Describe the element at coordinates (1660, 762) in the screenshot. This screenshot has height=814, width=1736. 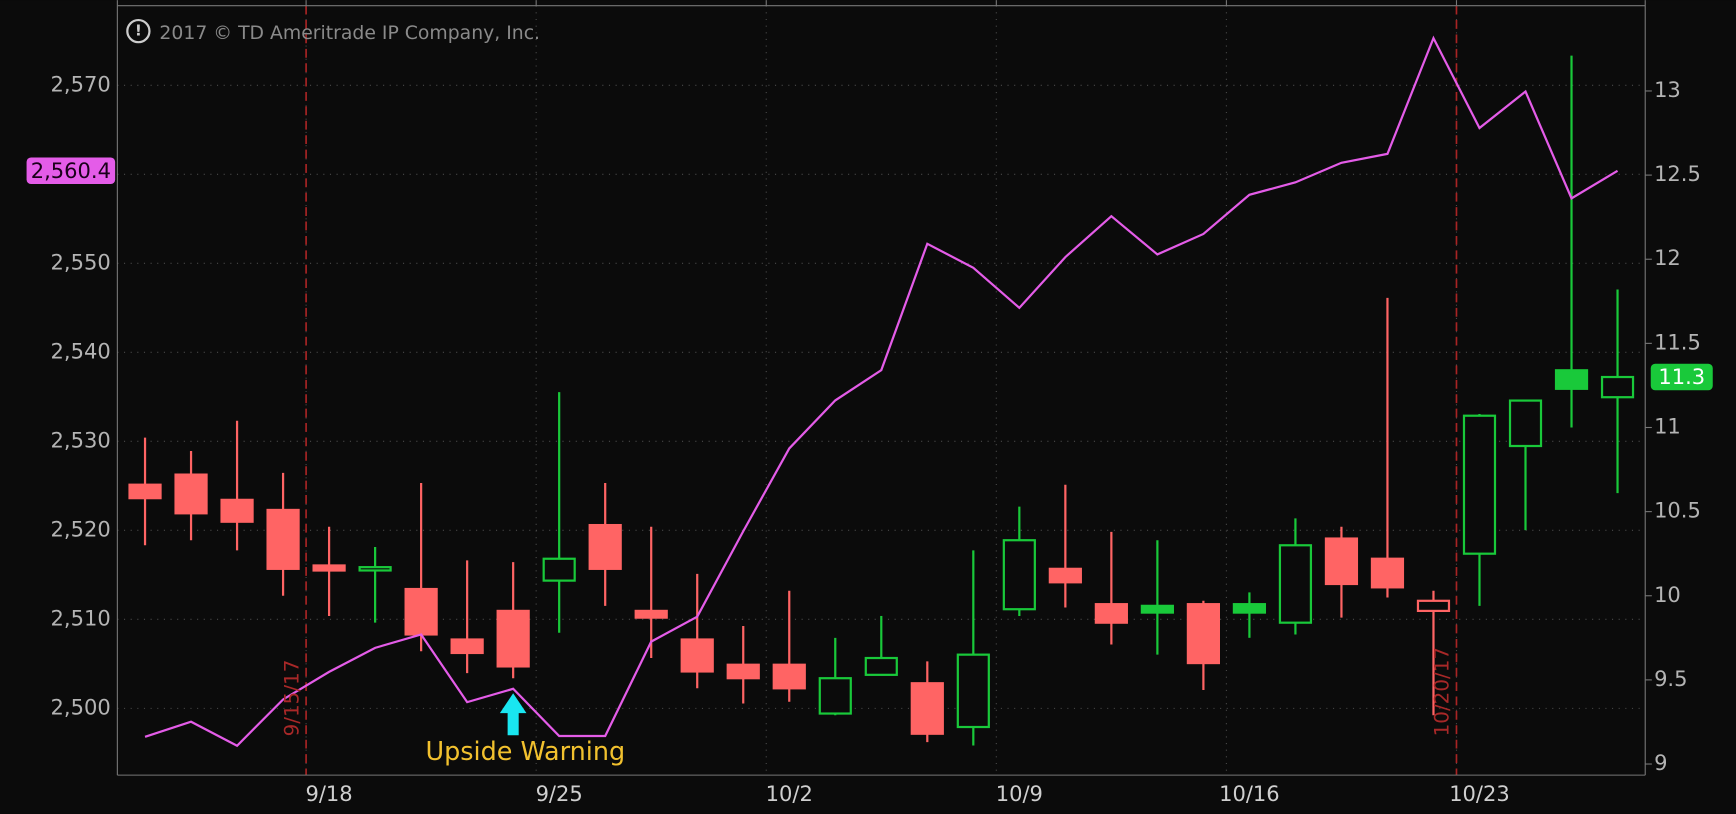
I see `y2-tick-label: 9` at that location.